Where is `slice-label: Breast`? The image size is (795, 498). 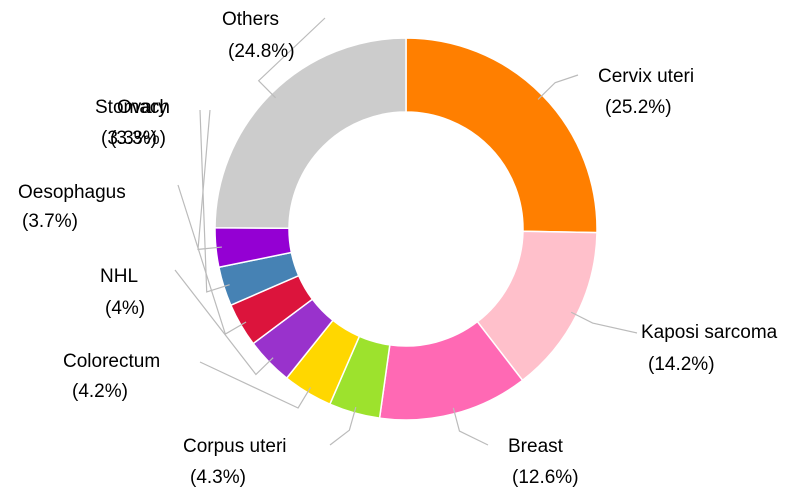 slice-label: Breast is located at coordinates (536, 446).